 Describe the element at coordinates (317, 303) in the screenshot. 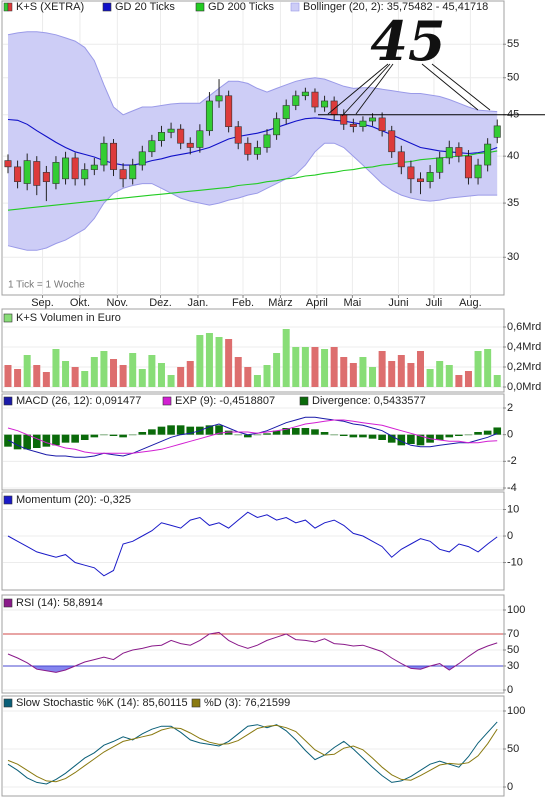

I see `x-tick-label: April` at that location.